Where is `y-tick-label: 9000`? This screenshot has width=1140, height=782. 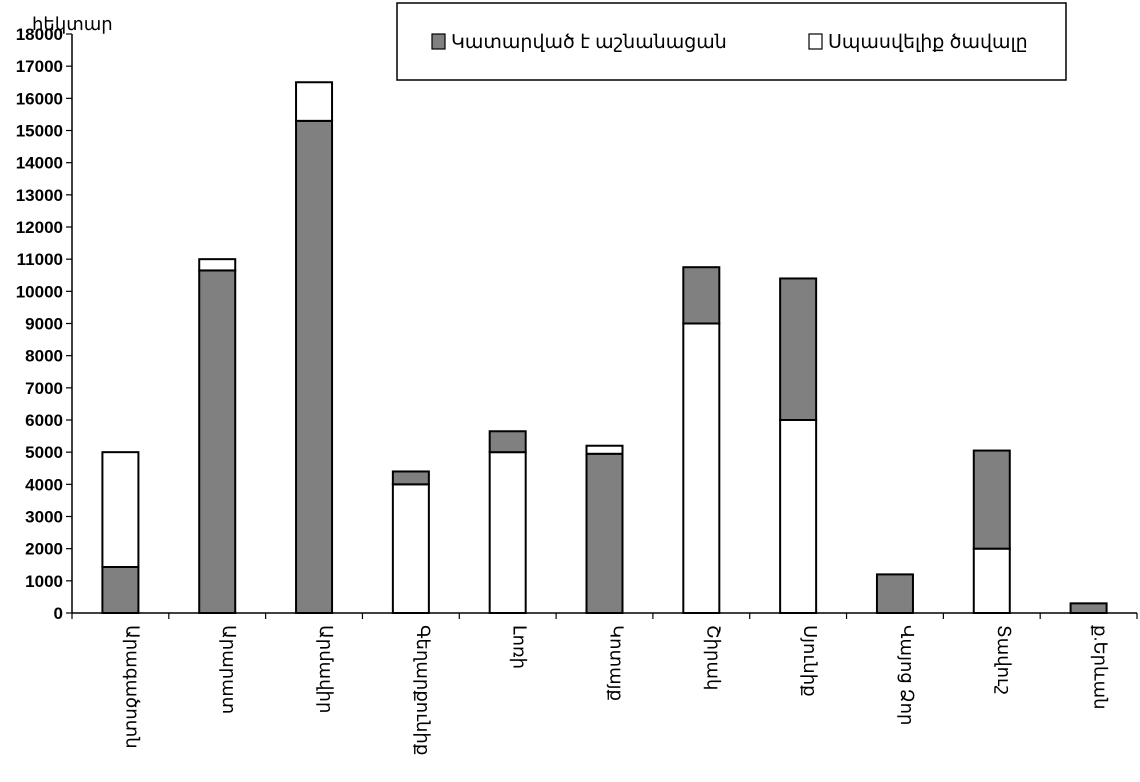 y-tick-label: 9000 is located at coordinates (44, 324).